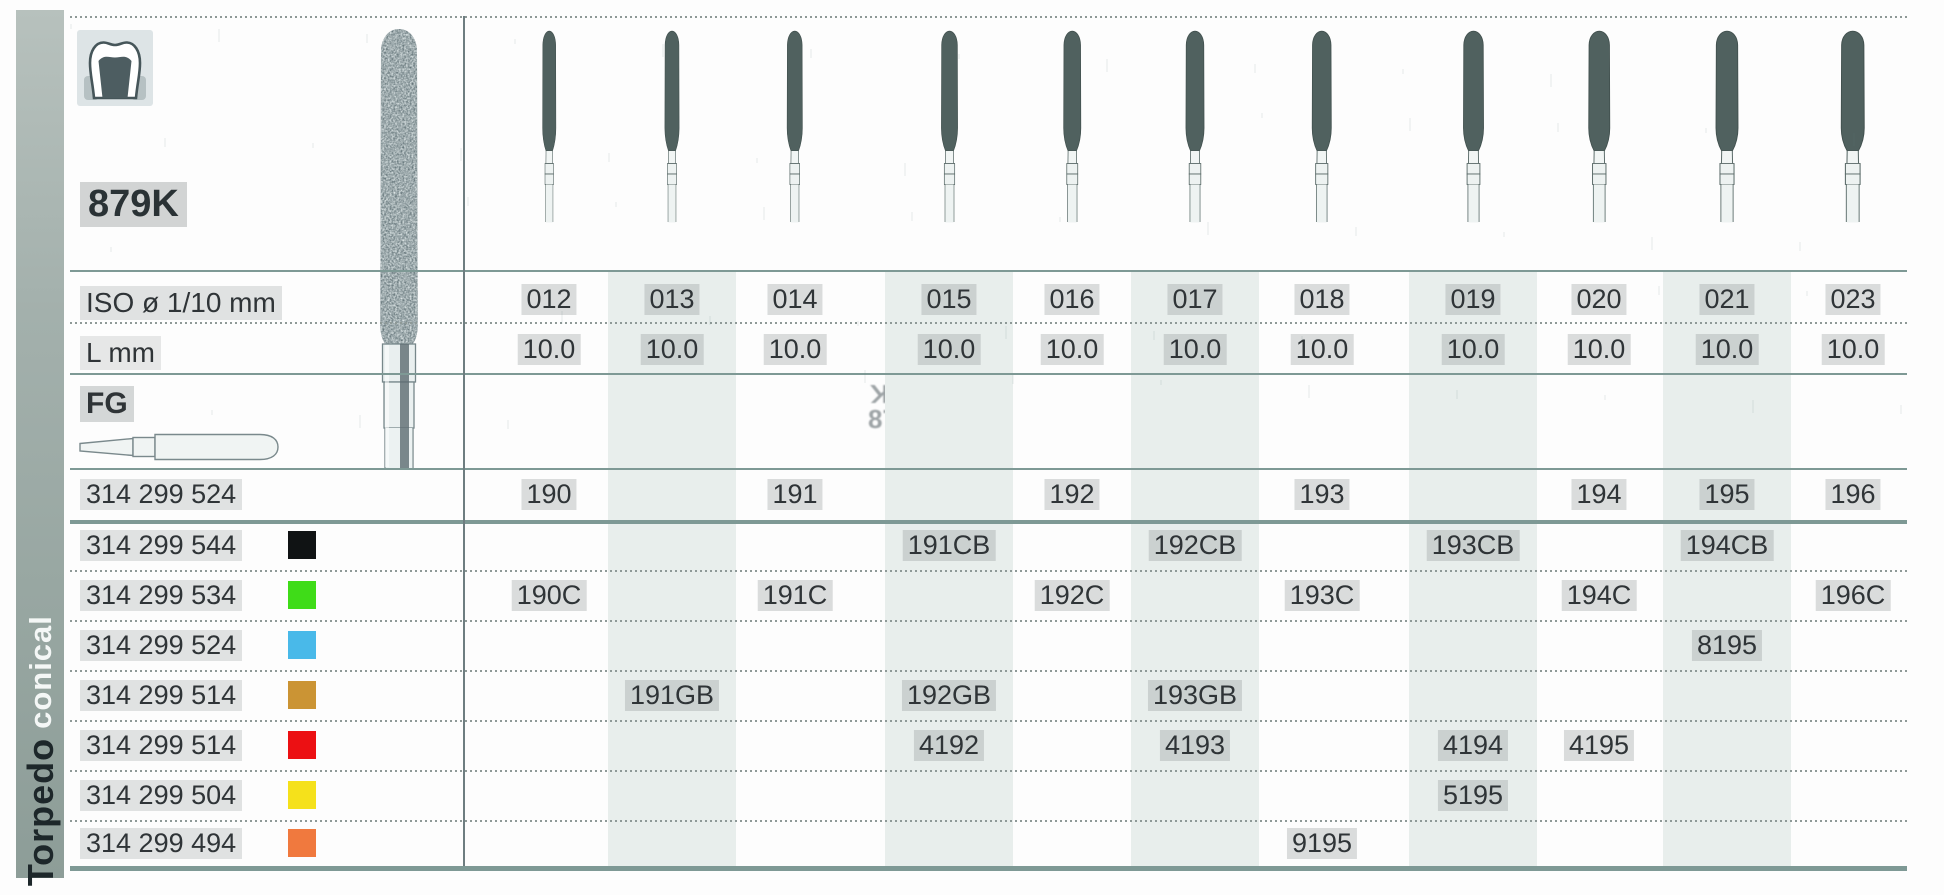  What do you see at coordinates (1072, 299) in the screenshot?
I see `iso-size-header: 016` at bounding box center [1072, 299].